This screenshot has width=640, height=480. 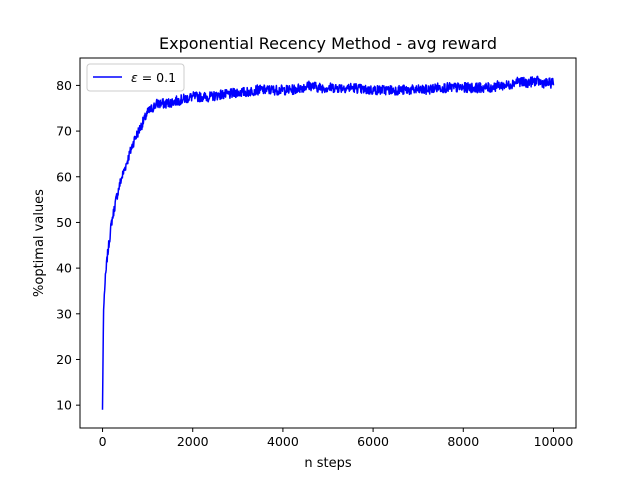 I want to click on x-axis-label: n steps, so click(x=327, y=463).